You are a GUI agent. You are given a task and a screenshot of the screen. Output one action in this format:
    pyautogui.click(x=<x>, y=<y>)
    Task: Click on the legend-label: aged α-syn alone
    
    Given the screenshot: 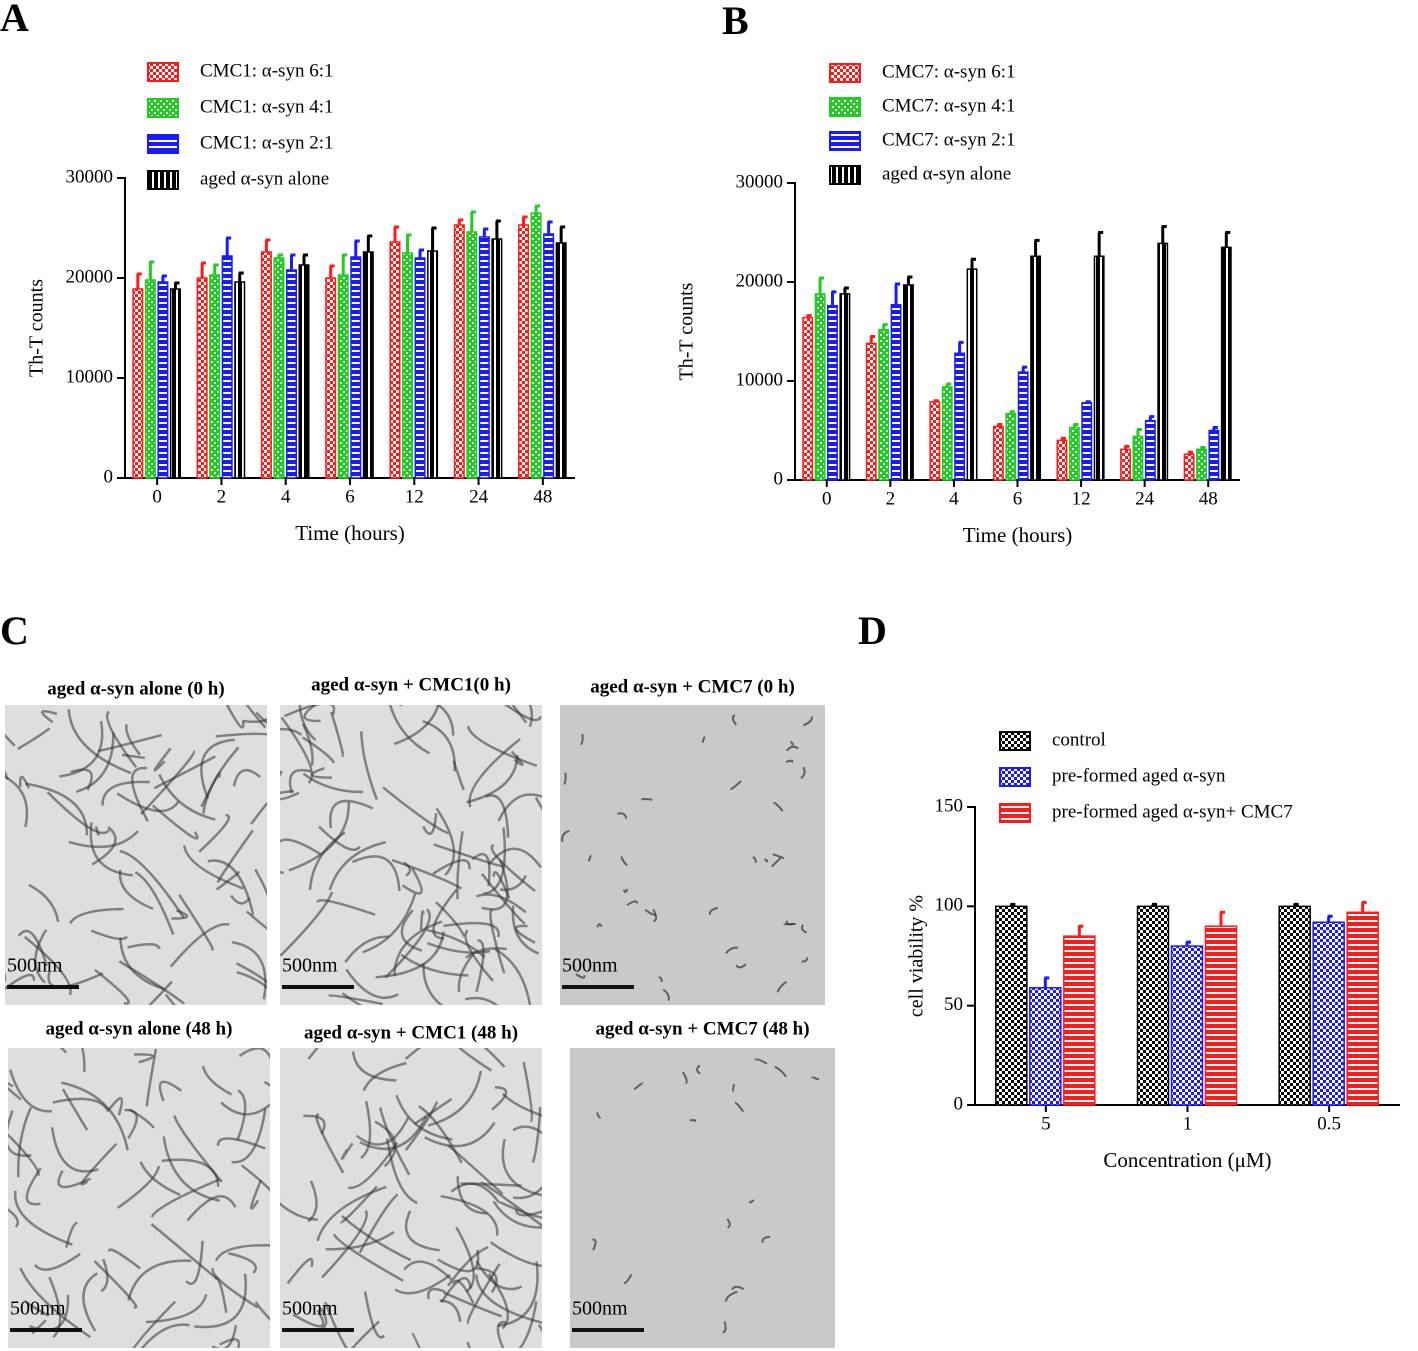 What is the action you would take?
    pyautogui.click(x=264, y=178)
    